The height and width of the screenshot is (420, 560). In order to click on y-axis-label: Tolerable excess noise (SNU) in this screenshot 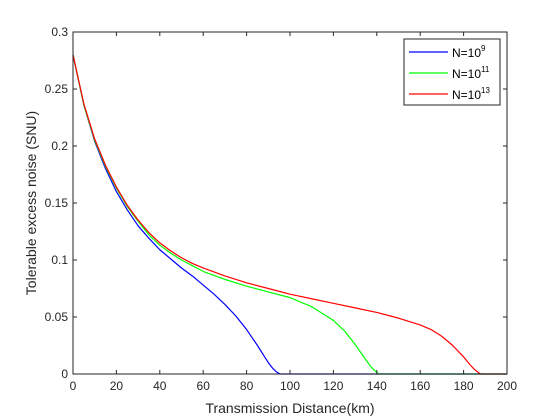, I will do `click(31, 203)`.